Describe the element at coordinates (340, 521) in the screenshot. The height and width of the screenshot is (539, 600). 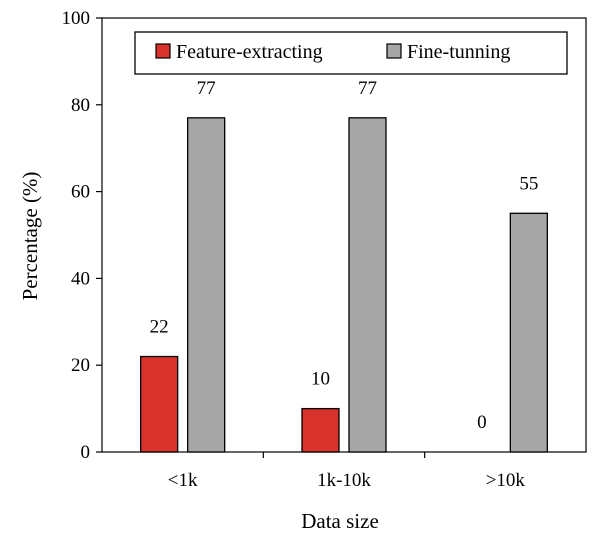
I see `x-axis-title: Data size` at that location.